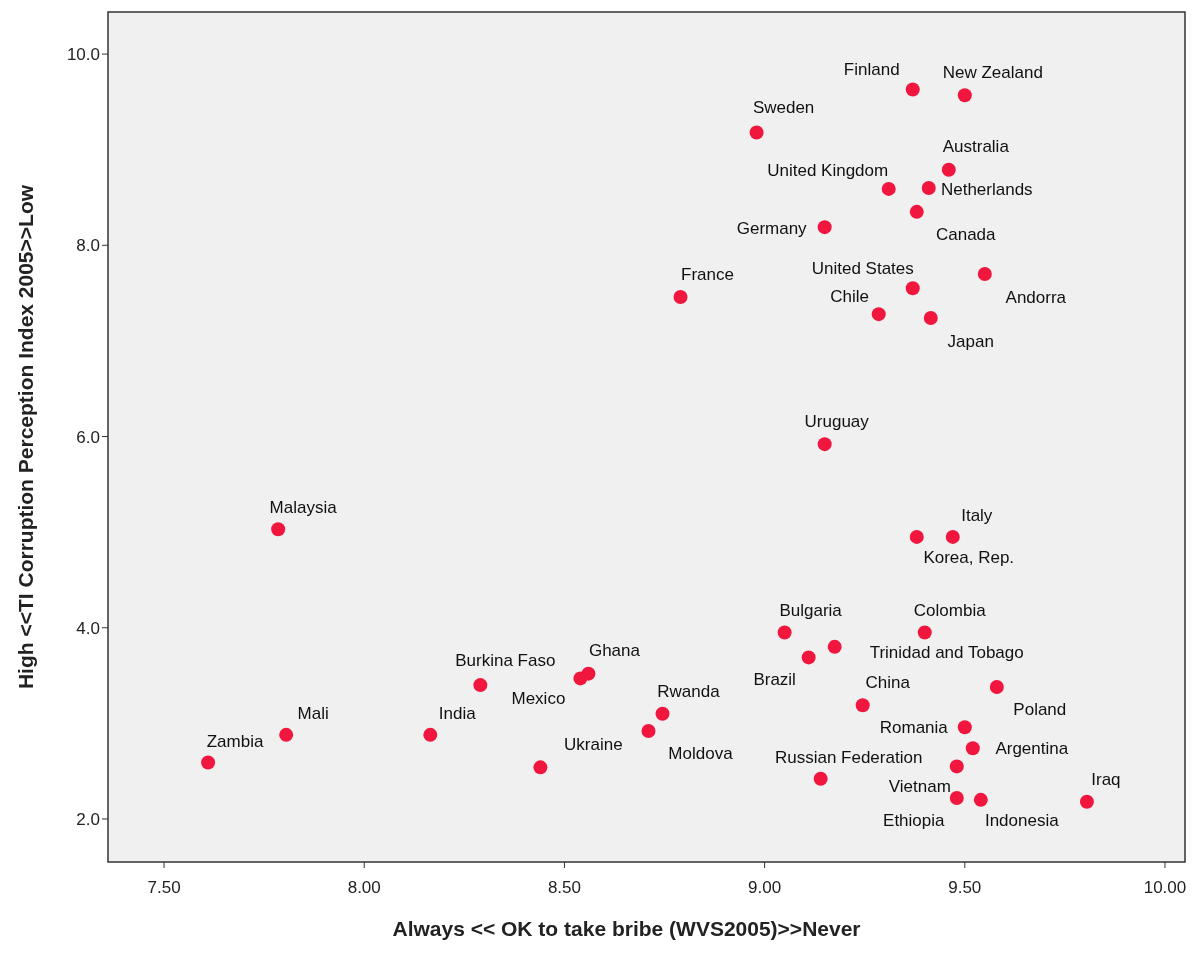  What do you see at coordinates (707, 274) in the screenshot?
I see `annotation: France` at bounding box center [707, 274].